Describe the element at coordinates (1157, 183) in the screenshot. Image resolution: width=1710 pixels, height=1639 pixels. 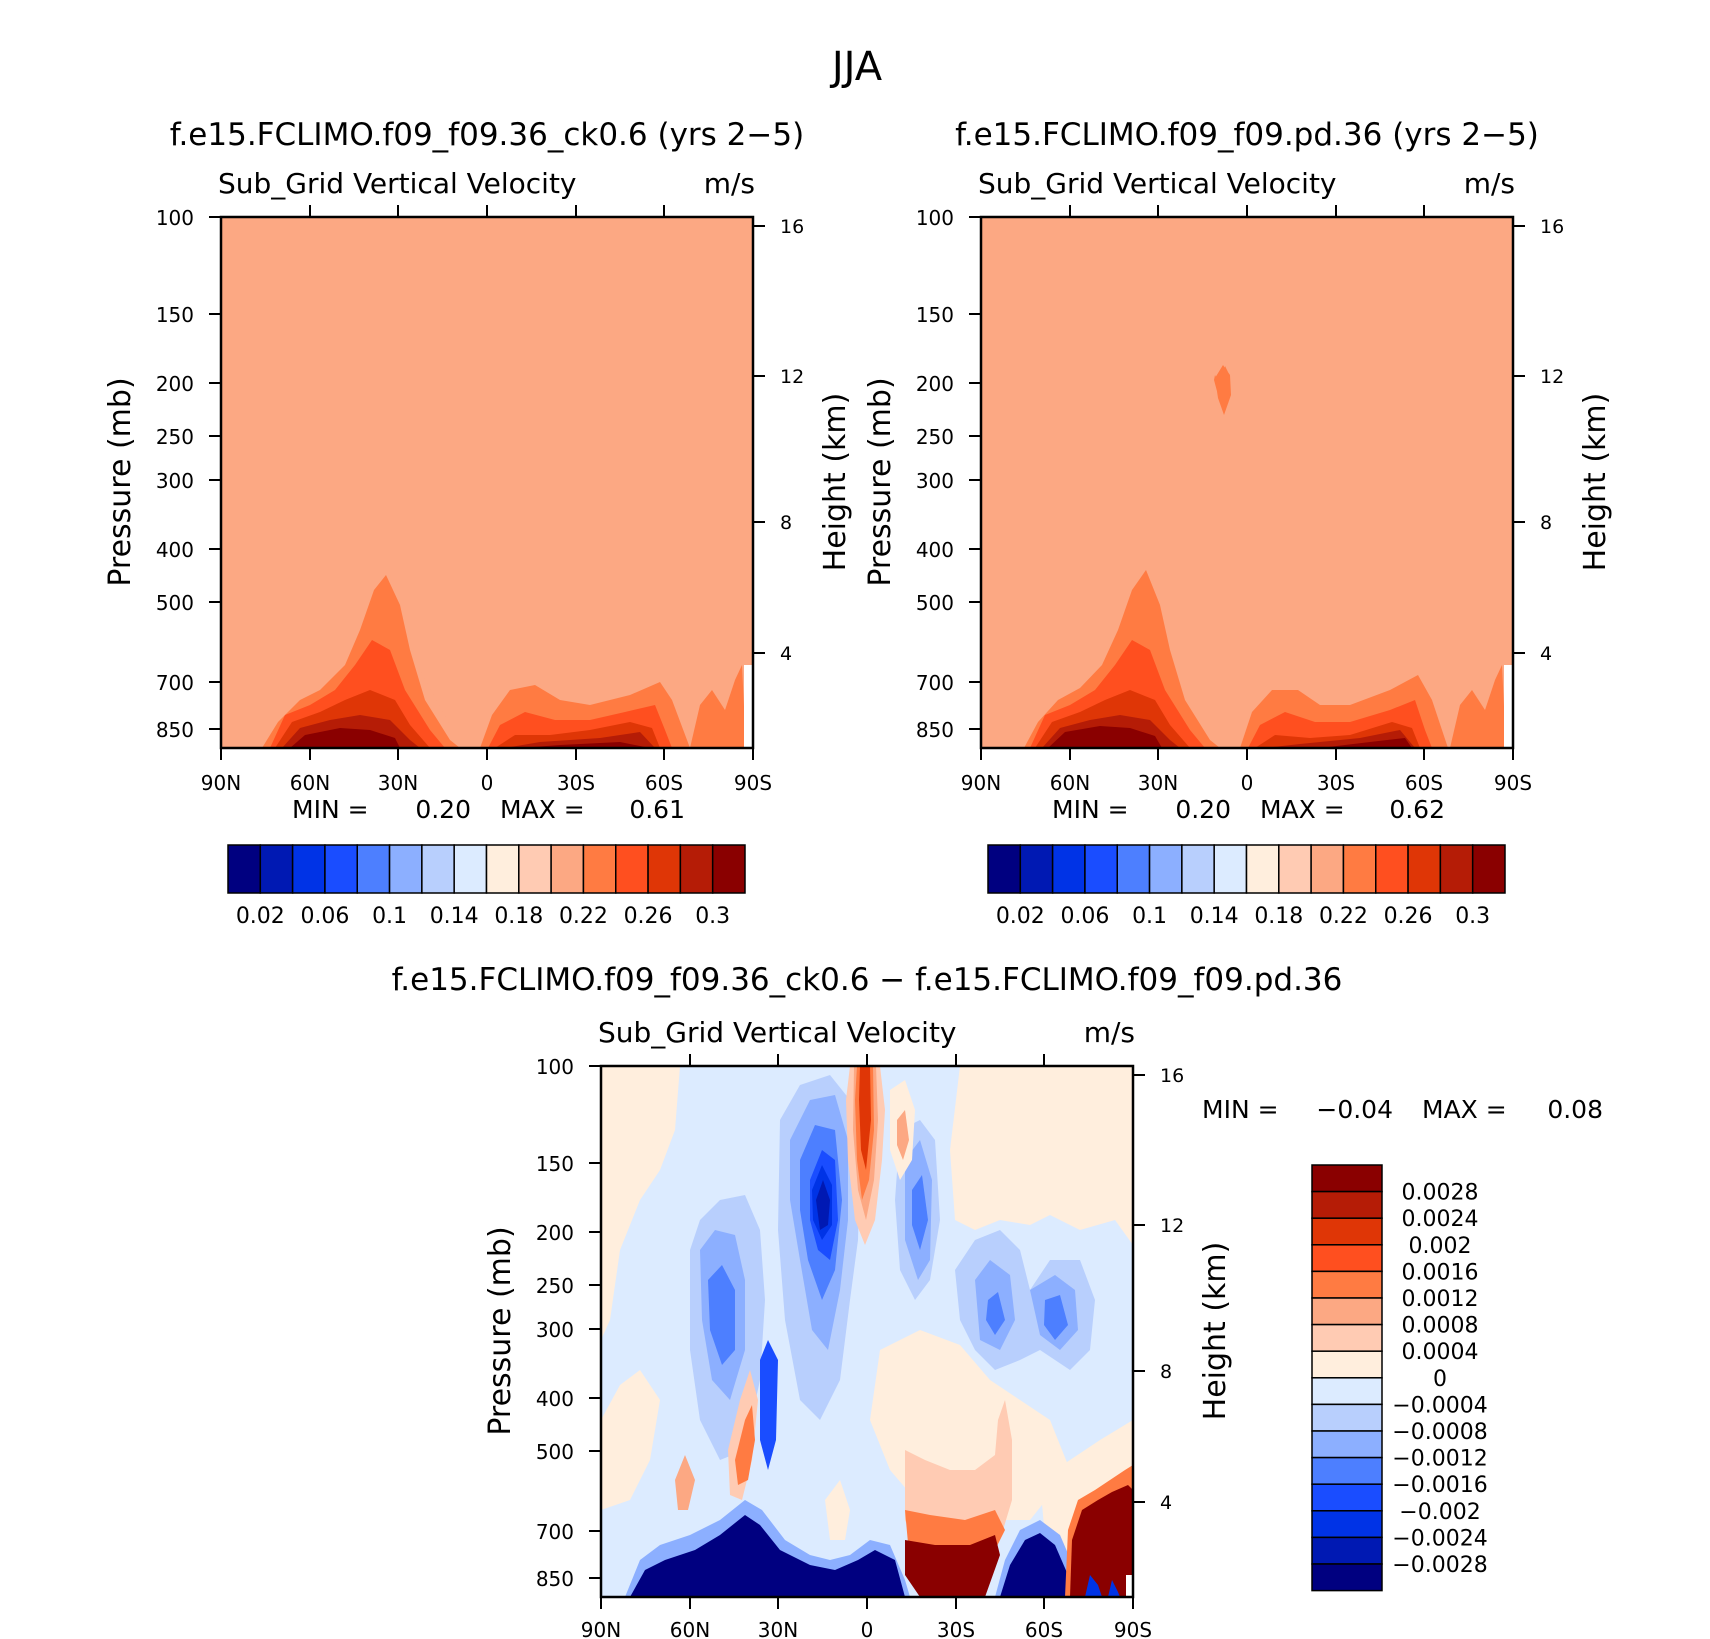
I see `variable-label: Sub_Grid Vertical Velocity` at that location.